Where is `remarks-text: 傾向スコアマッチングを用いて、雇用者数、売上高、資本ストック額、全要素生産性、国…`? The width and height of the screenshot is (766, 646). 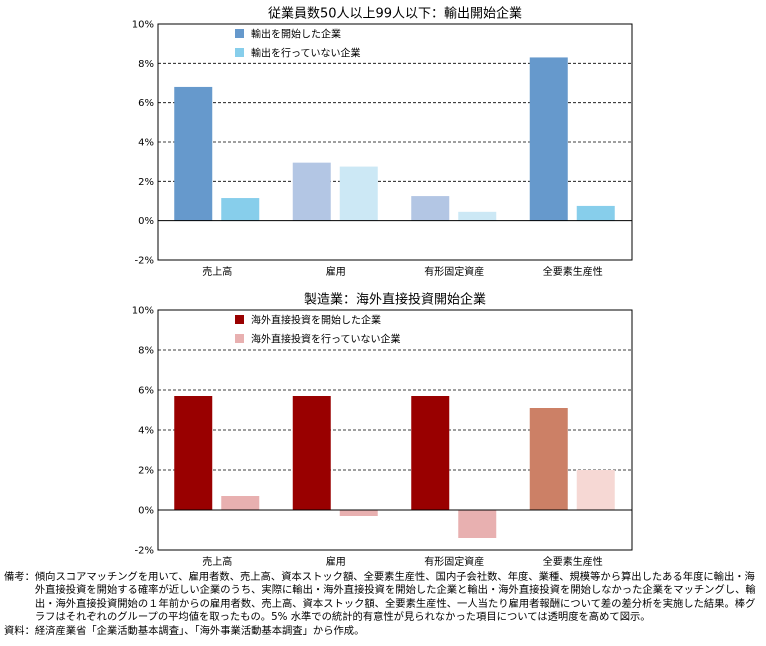
remarks-text: 傾向スコアマッチングを用いて、雇用者数、売上高、資本ストック額、全要素生産性、国… is located at coordinates (395, 597).